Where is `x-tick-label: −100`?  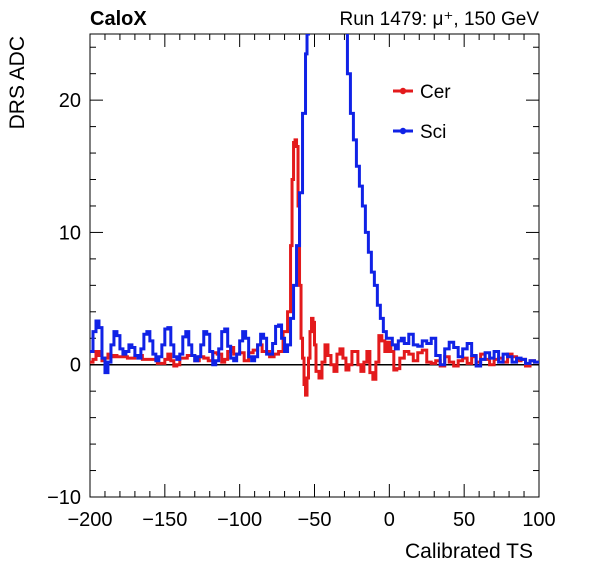
x-tick-label: −100 is located at coordinates (239, 520).